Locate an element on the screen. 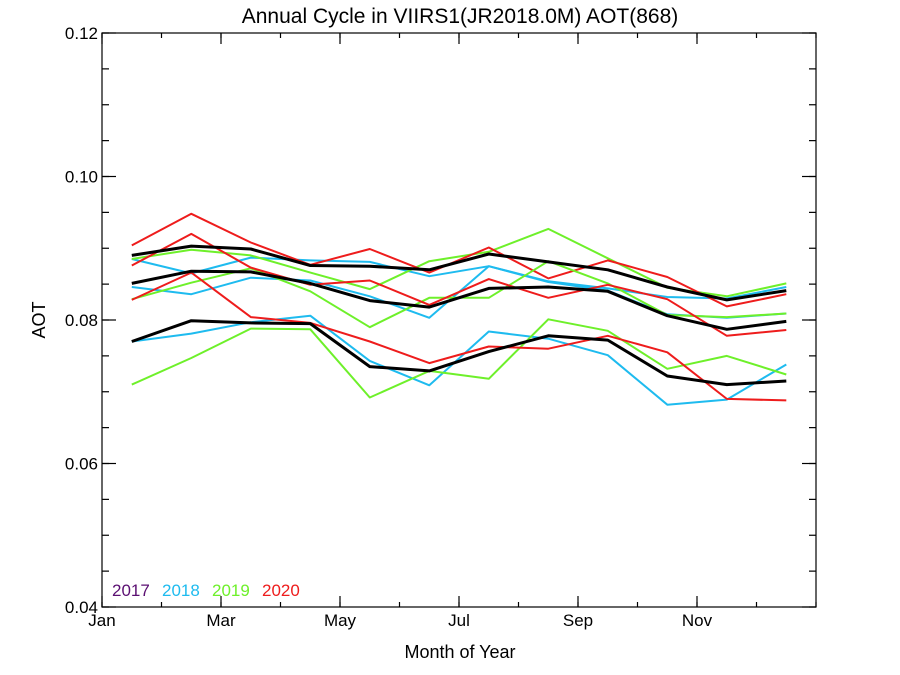  x-tick-label: Jul is located at coordinates (459, 620).